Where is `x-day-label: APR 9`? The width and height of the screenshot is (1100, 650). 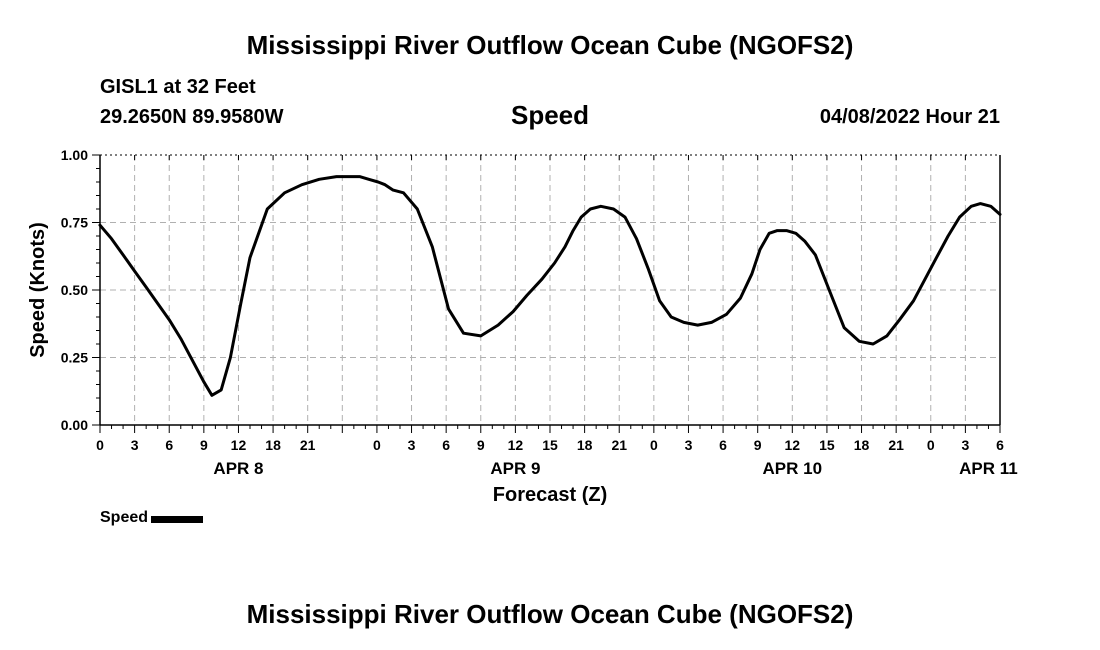 x-day-label: APR 9 is located at coordinates (515, 468).